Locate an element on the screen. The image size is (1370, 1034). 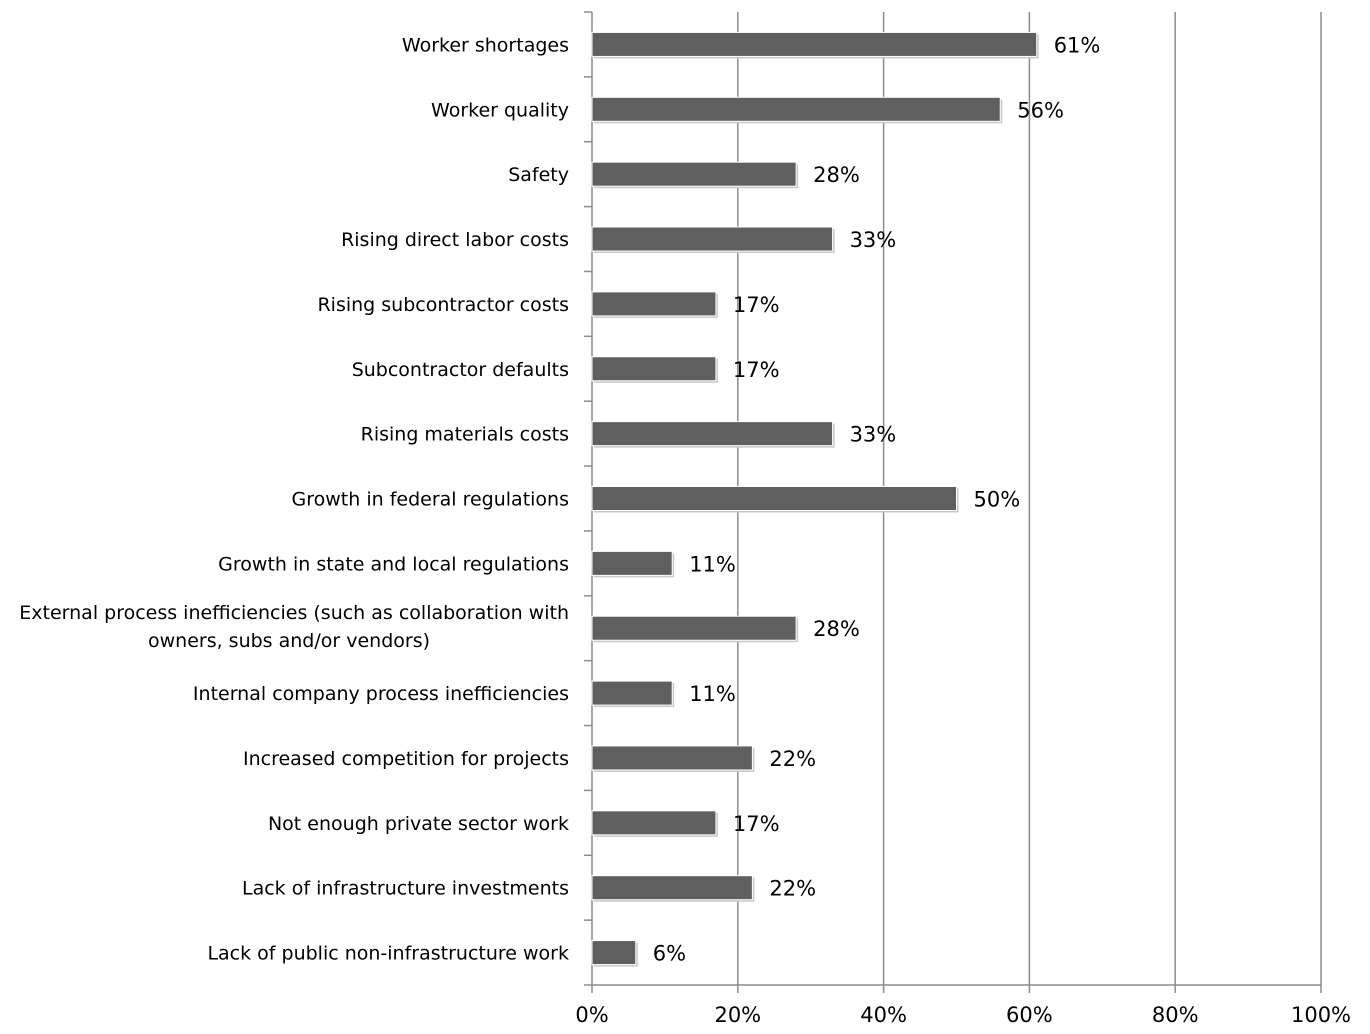
category-label: Rising direct labor costs is located at coordinates (455, 240).